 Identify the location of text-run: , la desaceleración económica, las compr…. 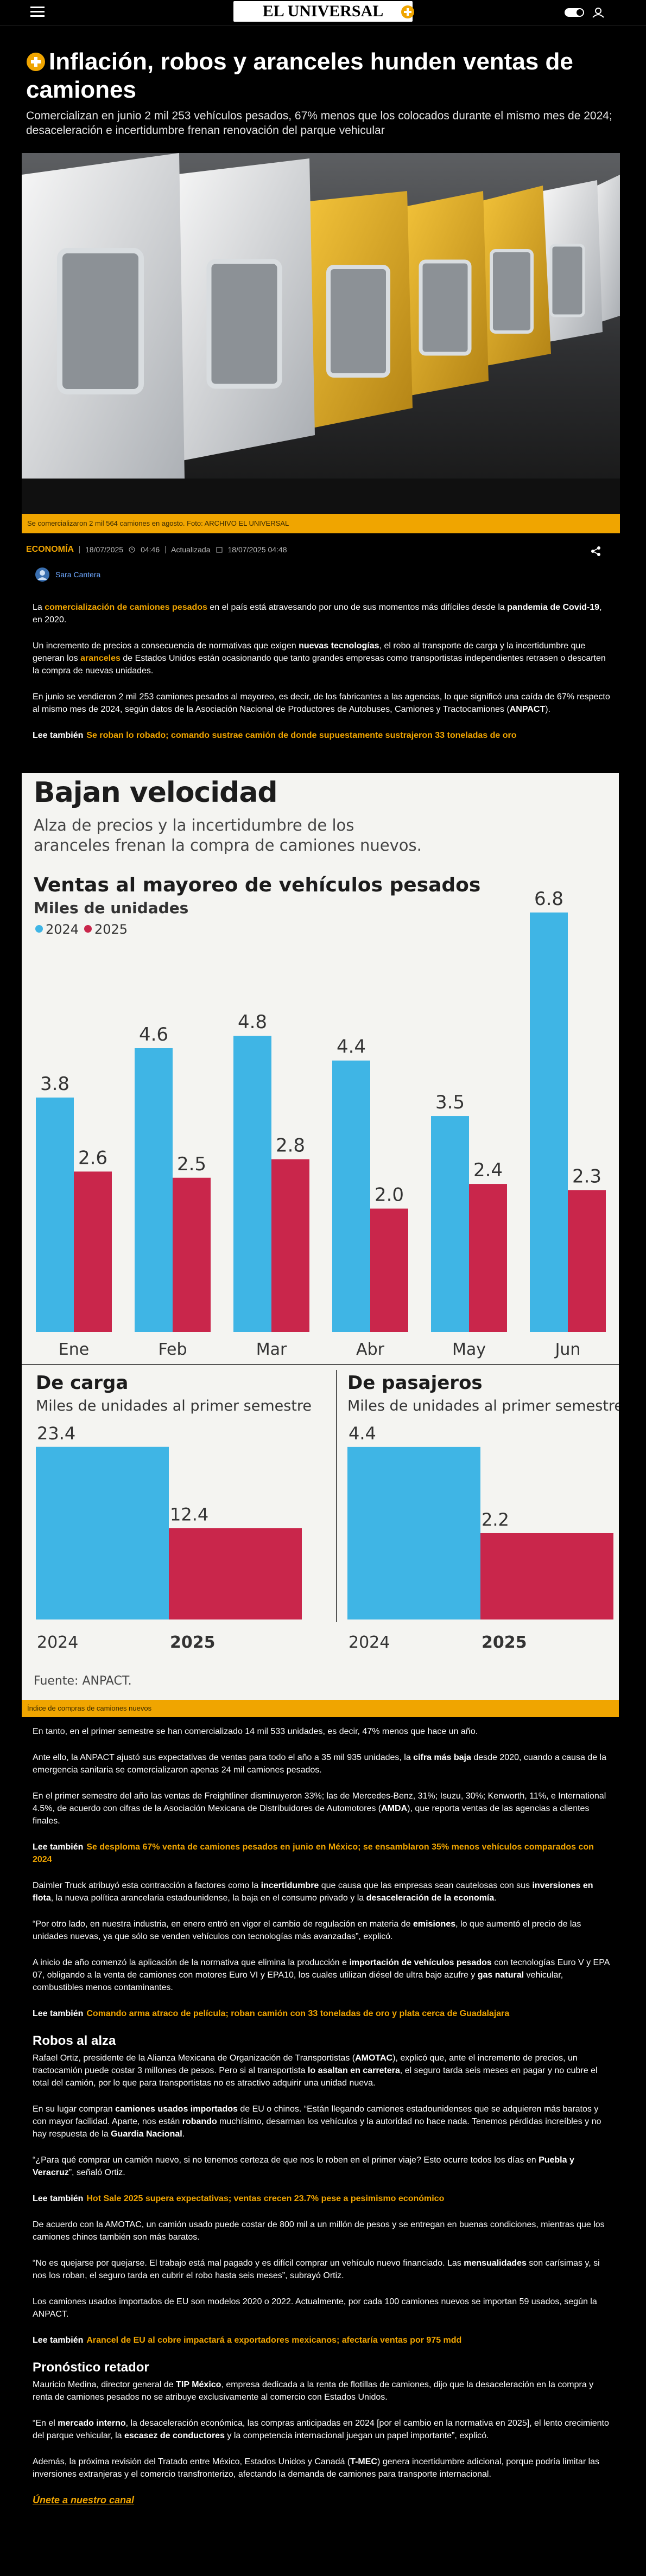
(321, 2429).